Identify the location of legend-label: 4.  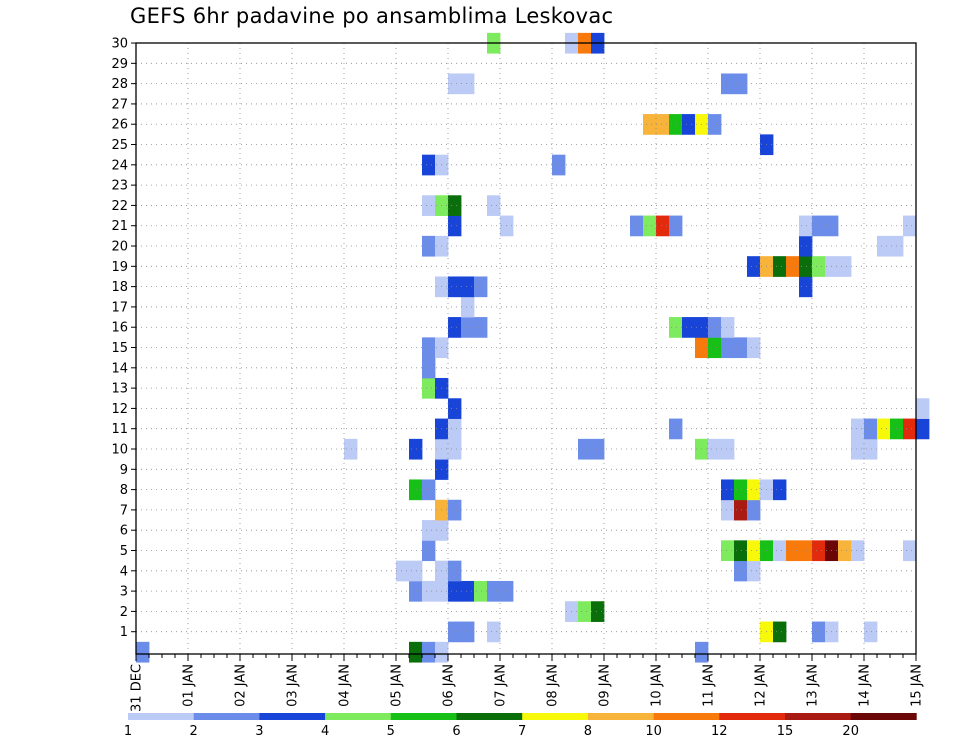
(325, 731).